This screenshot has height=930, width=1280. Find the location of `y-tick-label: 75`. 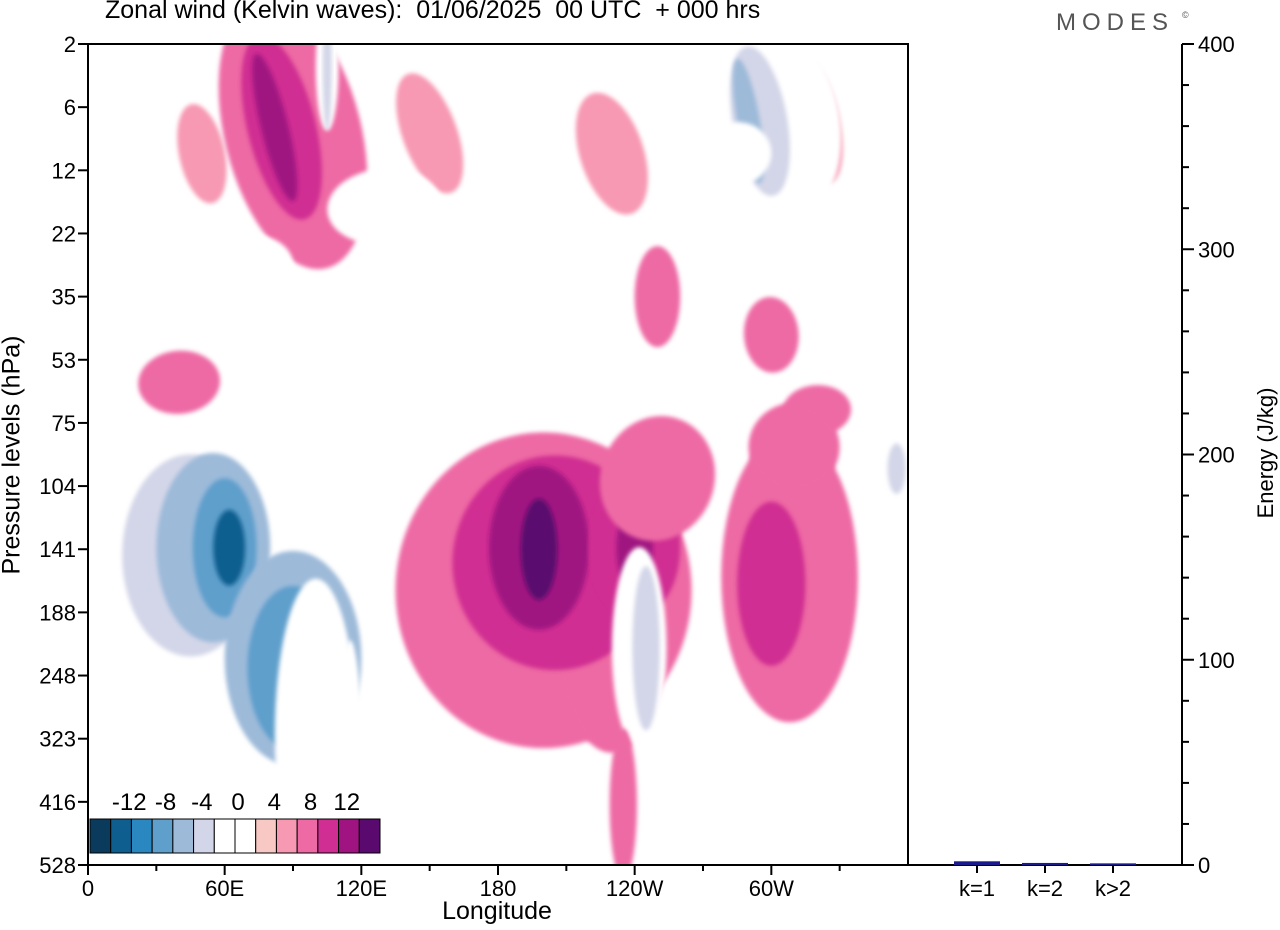

y-tick-label: 75 is located at coordinates (64, 423).